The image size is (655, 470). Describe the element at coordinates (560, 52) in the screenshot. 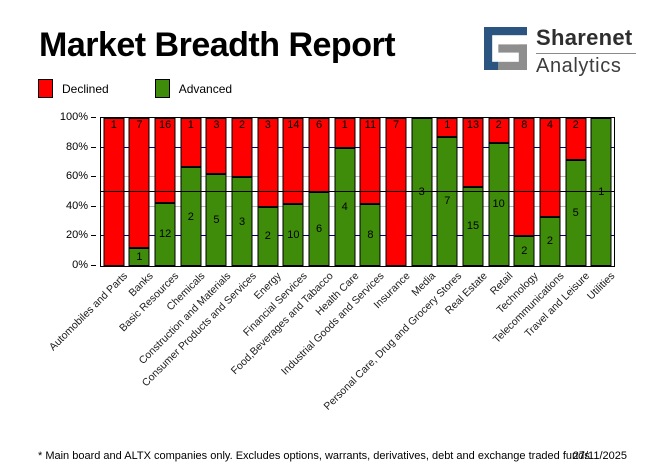

I see `sharenet-logo: Sharenet Analytics` at that location.